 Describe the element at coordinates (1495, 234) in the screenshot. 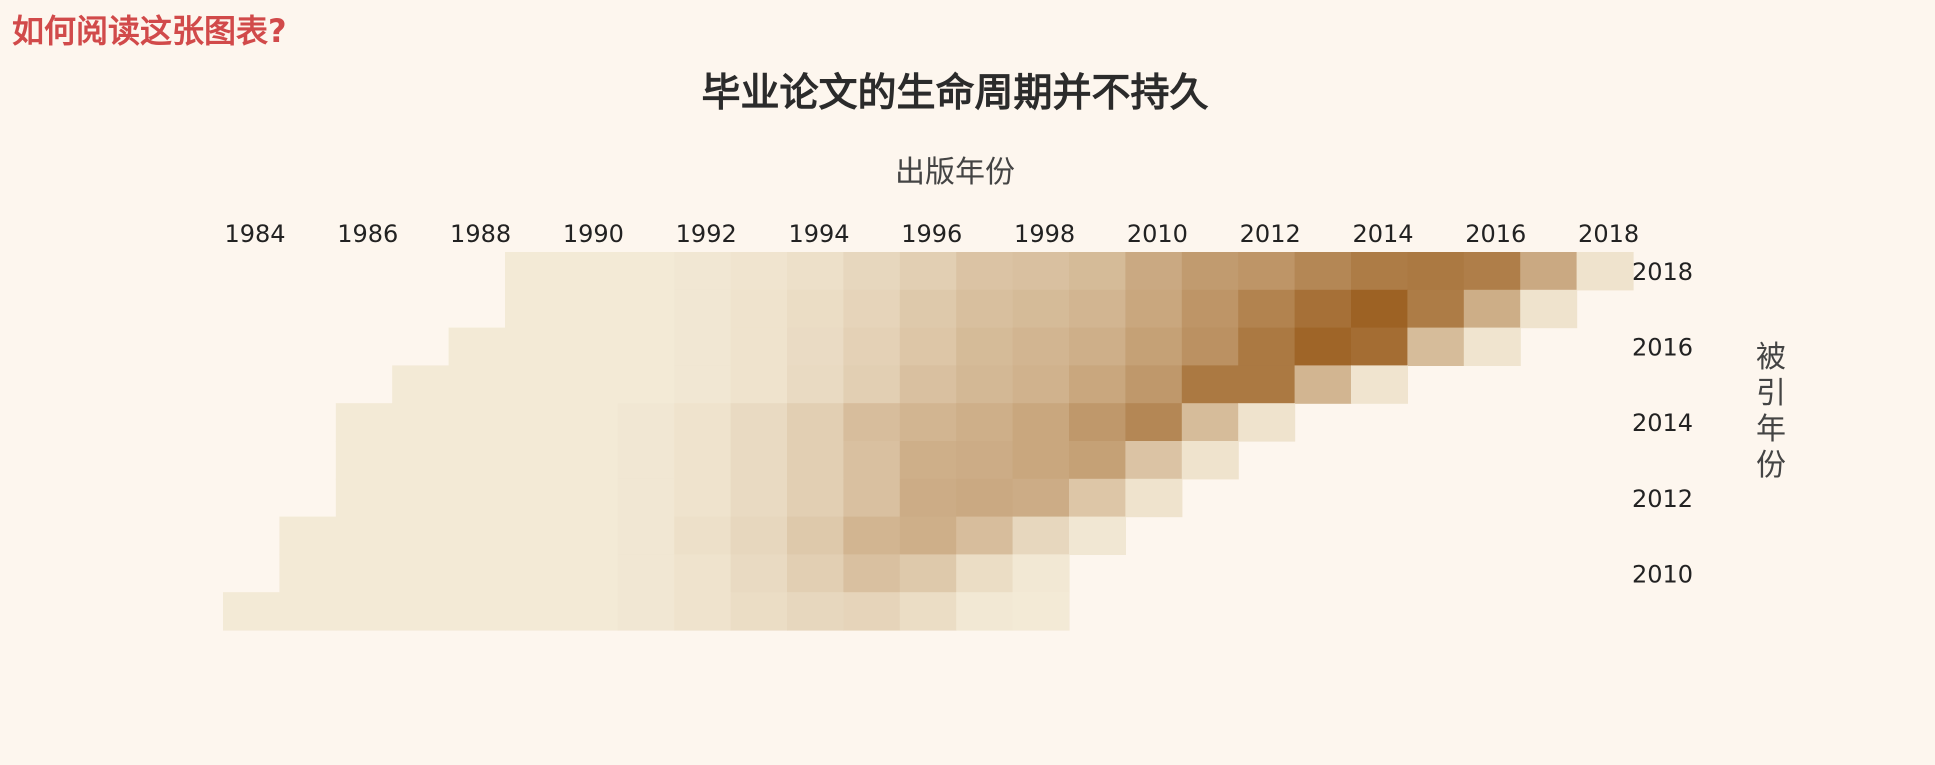

I see `x-tick-label: 2016` at that location.